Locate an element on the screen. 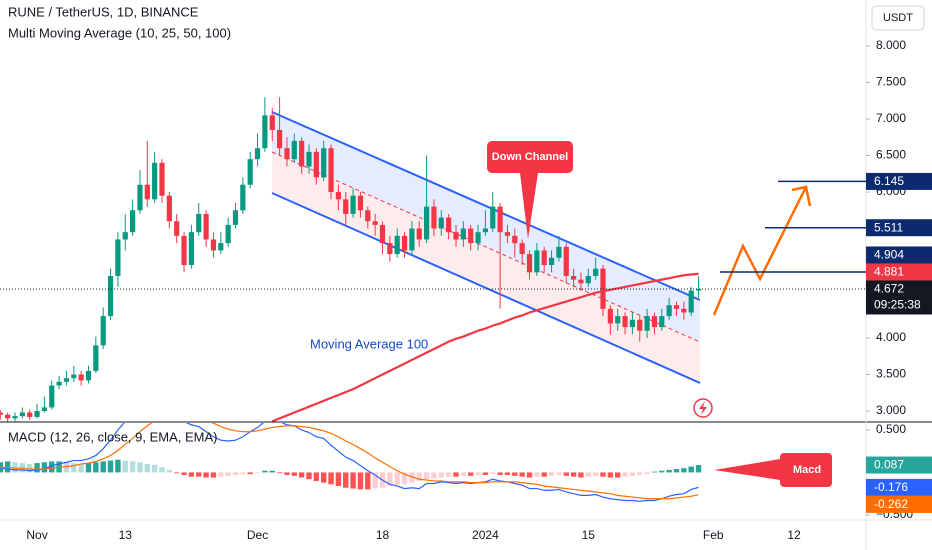  indicator-title: Multi Moving Average (10, 25, 50, 100) is located at coordinates (119, 32).